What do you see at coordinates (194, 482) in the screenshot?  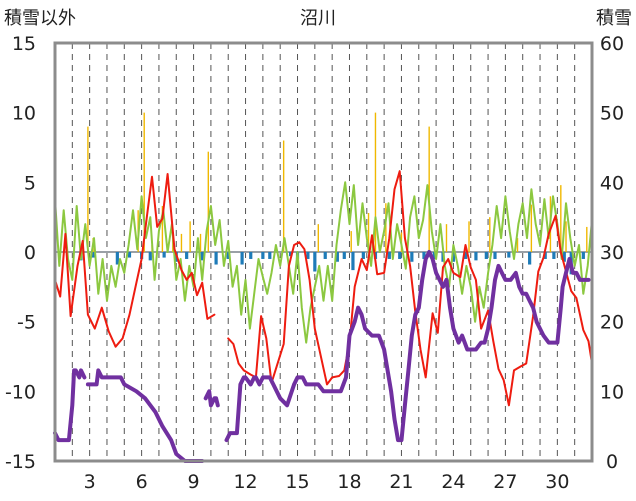 I see `x-tick-label: 9` at bounding box center [194, 482].